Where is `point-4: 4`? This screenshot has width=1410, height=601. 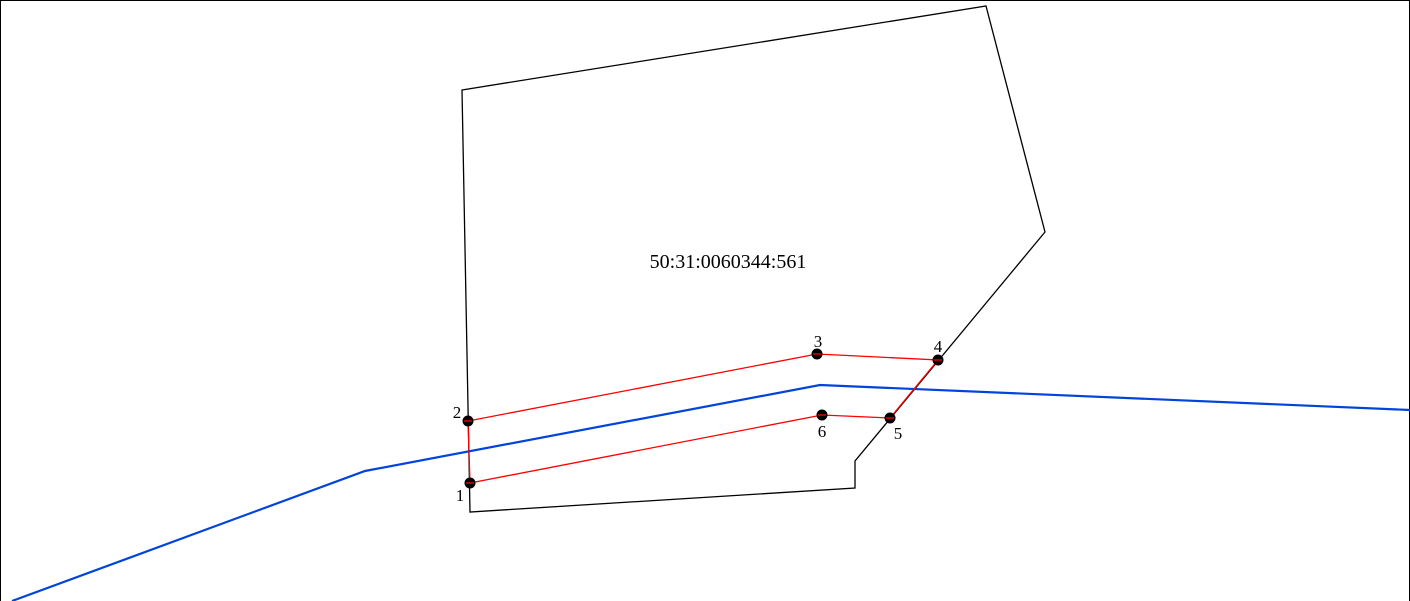
point-4: 4 is located at coordinates (938, 351).